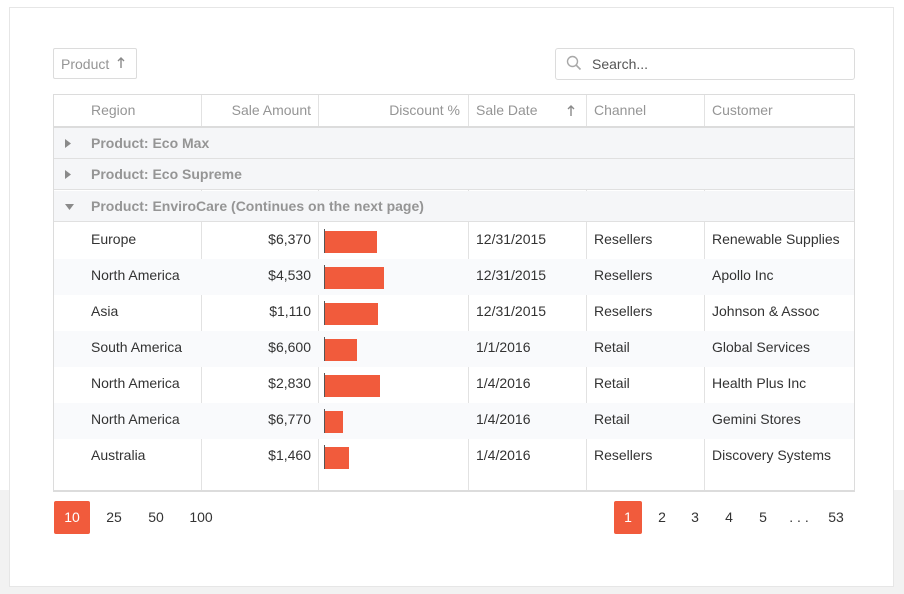  I want to click on cell-sale-amount: $1,460, so click(289, 455).